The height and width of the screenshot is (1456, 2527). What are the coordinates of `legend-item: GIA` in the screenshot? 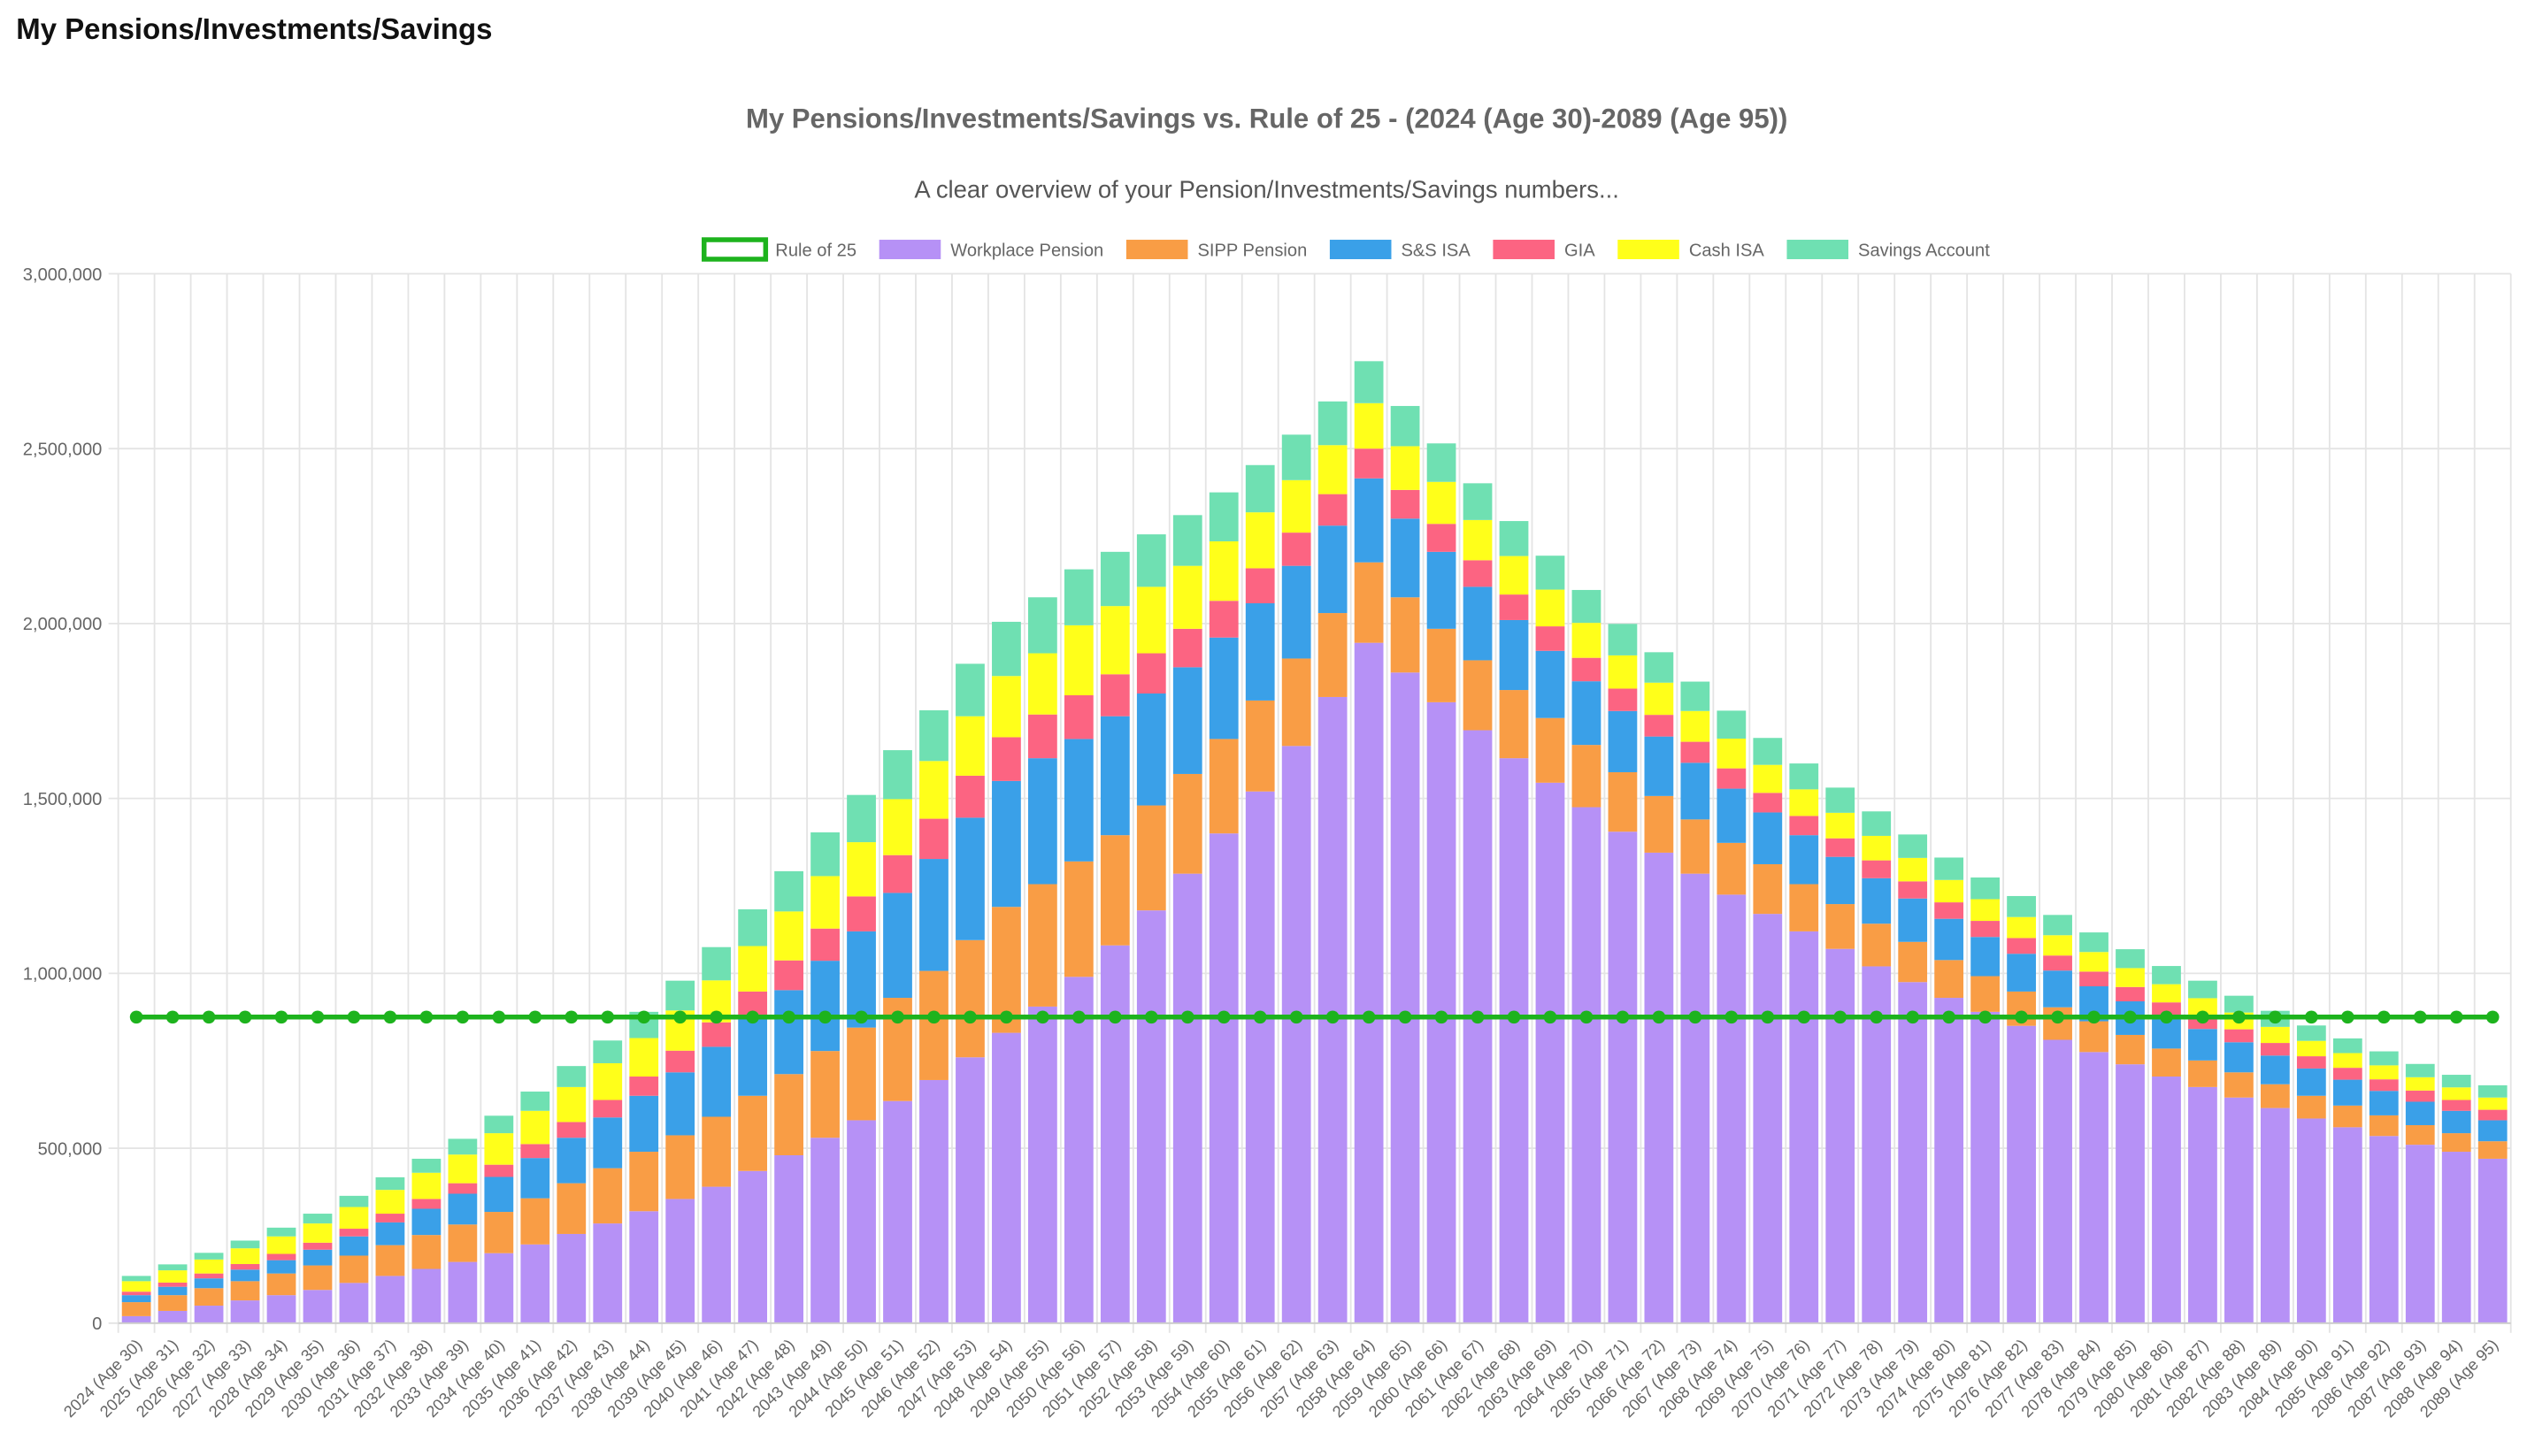 It's located at (1544, 250).